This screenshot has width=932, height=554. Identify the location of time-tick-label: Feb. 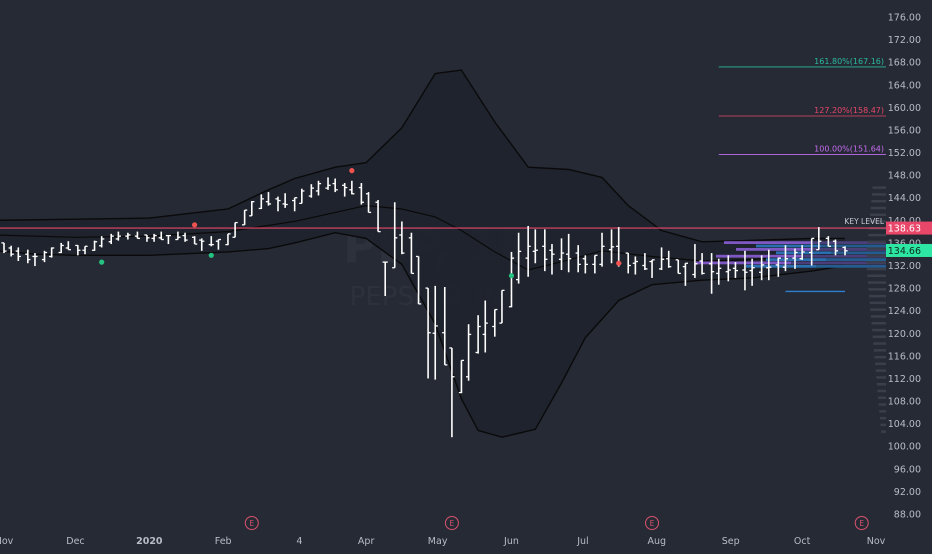
(223, 541).